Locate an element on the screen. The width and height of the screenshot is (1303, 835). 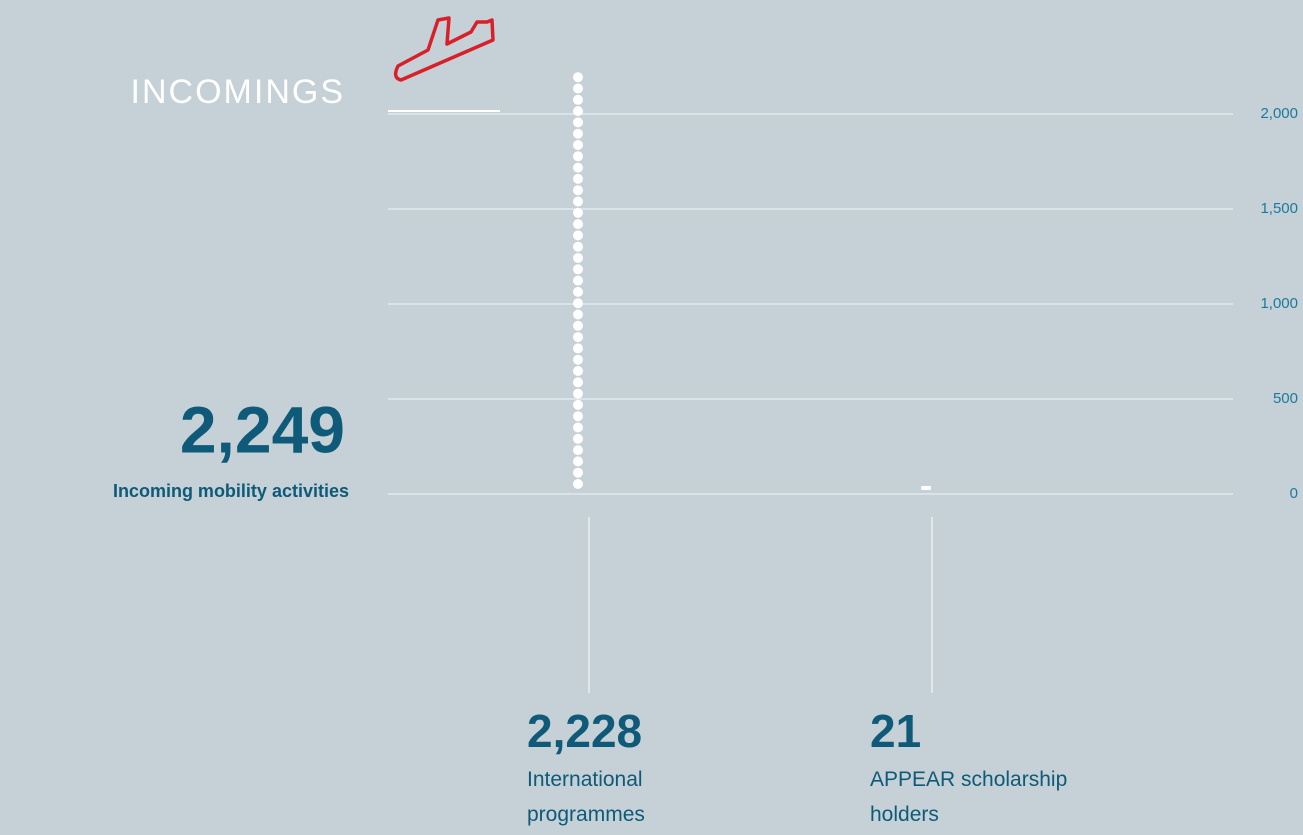
y-tick-label: 1,000 is located at coordinates (1279, 303).